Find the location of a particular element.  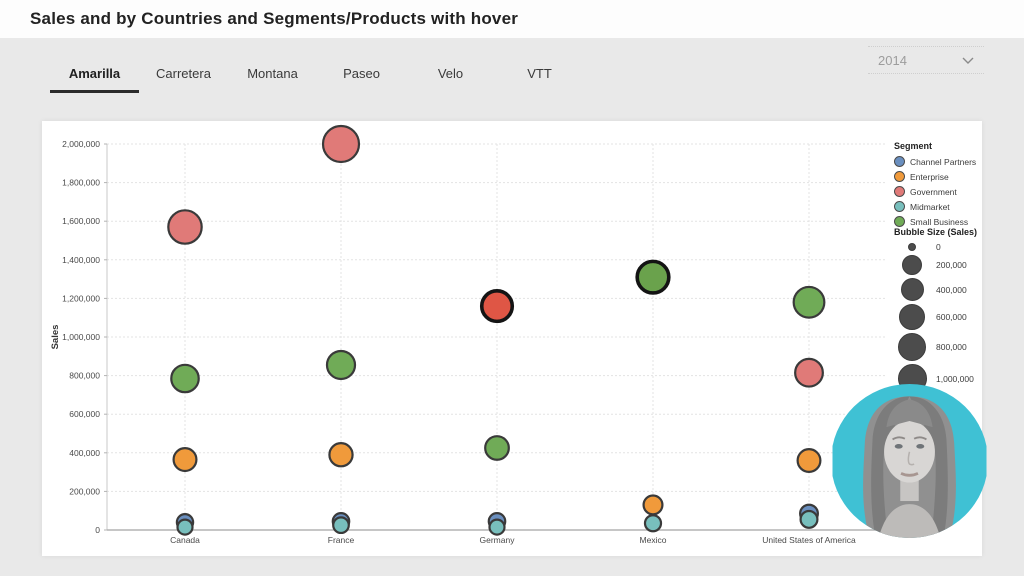

y-tick-label: 1,000,000 is located at coordinates (81, 337).